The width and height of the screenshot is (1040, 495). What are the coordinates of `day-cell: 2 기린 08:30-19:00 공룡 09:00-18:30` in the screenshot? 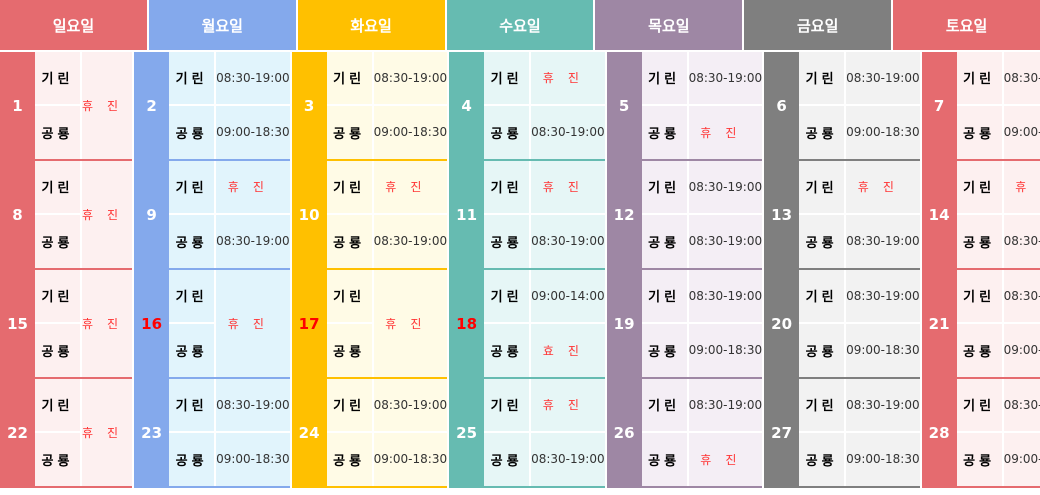 It's located at (212, 106).